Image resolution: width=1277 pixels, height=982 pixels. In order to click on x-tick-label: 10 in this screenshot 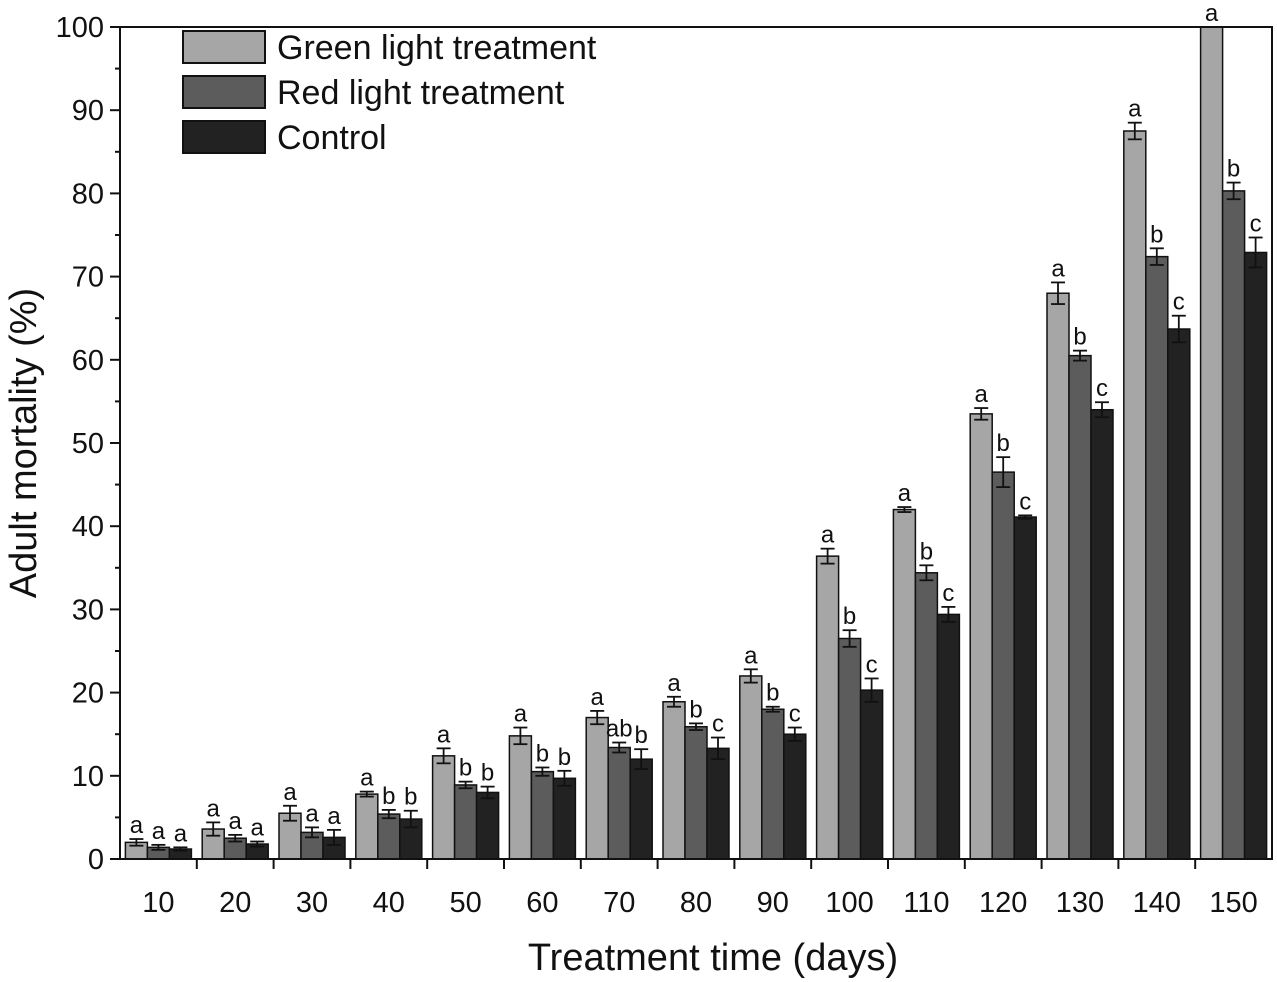, I will do `click(158, 903)`.